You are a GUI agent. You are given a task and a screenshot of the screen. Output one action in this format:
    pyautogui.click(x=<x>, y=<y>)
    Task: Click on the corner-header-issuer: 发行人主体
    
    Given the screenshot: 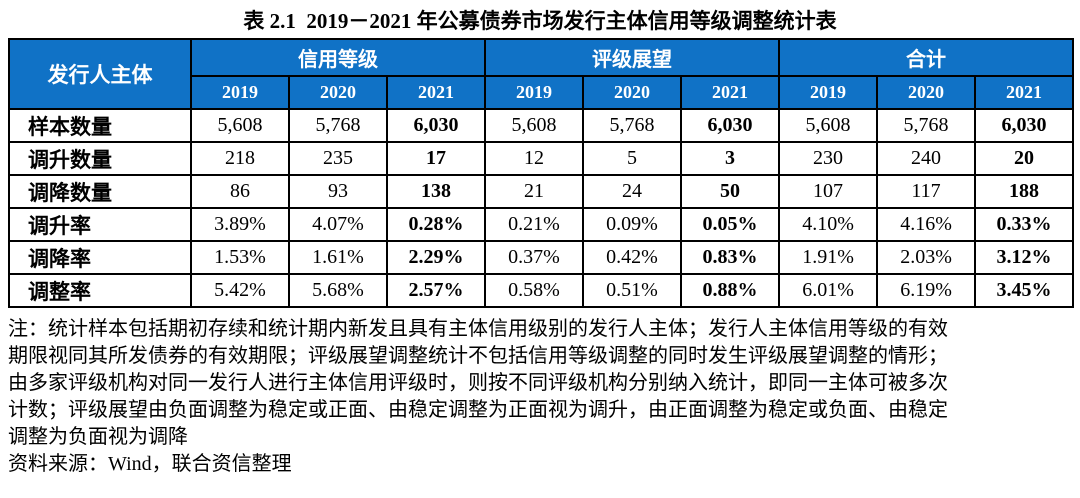 What is the action you would take?
    pyautogui.click(x=100, y=74)
    